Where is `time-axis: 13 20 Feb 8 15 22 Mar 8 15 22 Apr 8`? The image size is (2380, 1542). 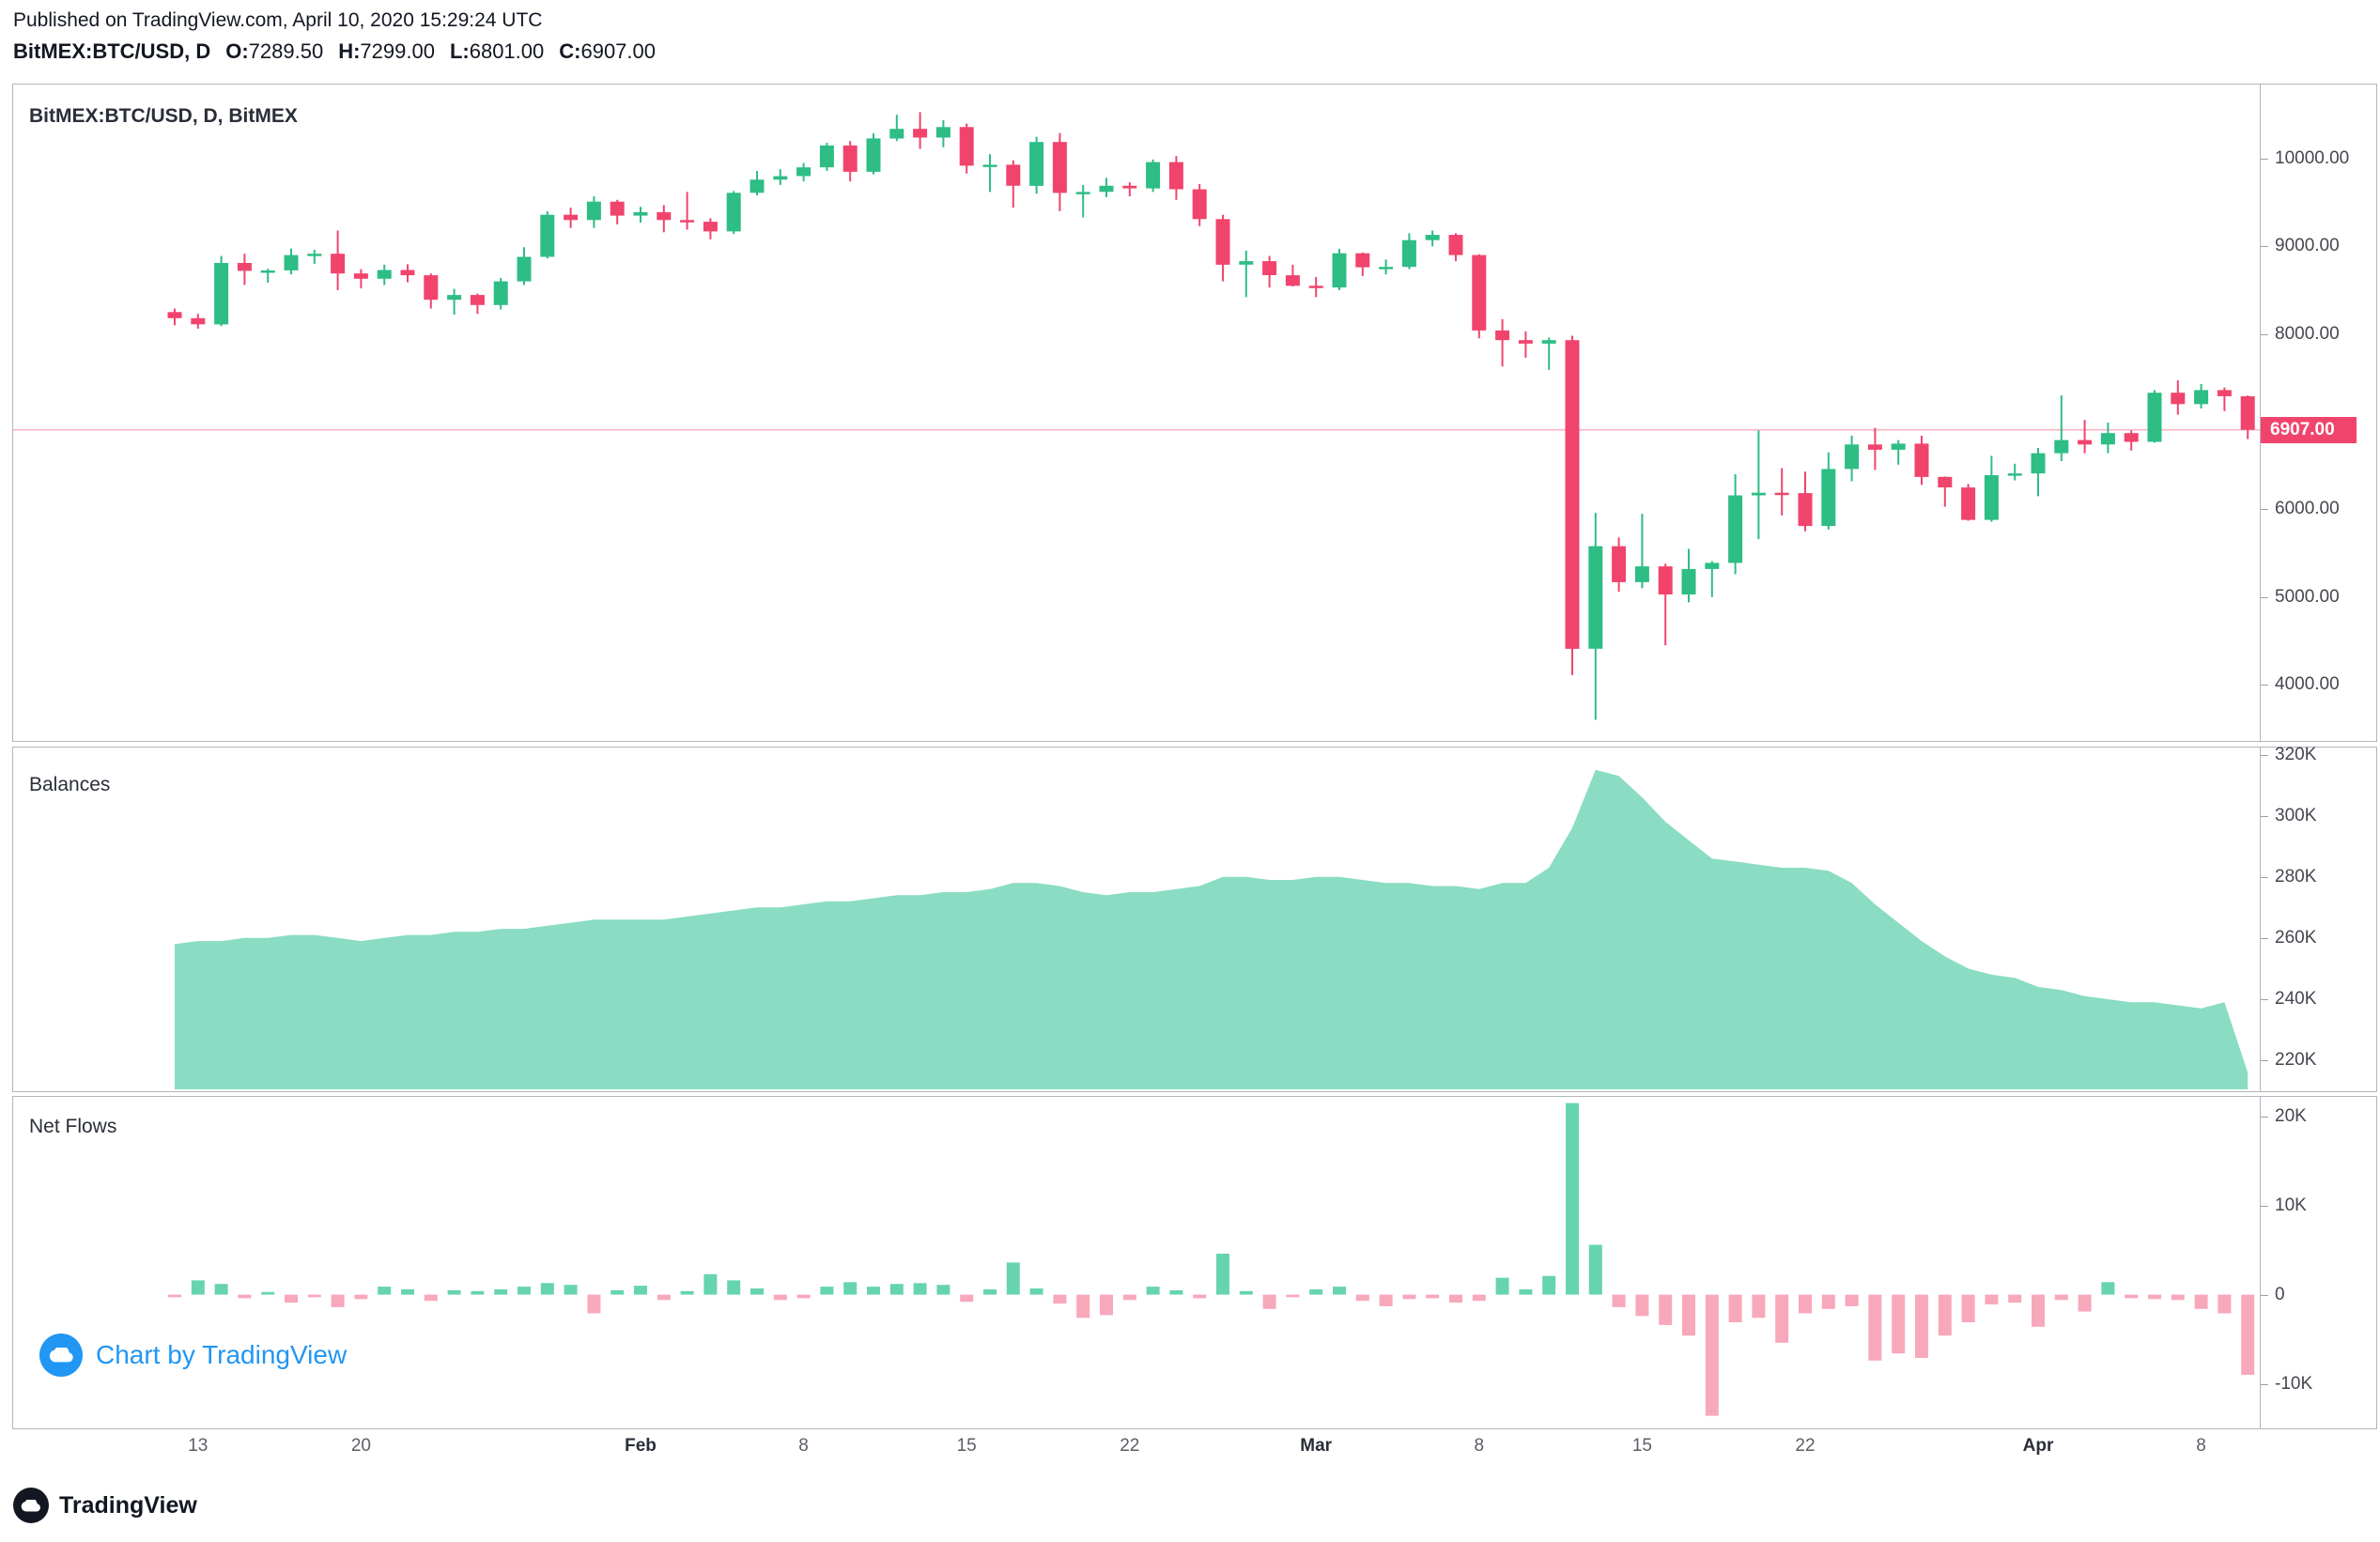 time-axis: 13 20 Feb 8 15 22 Mar 8 15 22 Apr 8 is located at coordinates (1190, 1451).